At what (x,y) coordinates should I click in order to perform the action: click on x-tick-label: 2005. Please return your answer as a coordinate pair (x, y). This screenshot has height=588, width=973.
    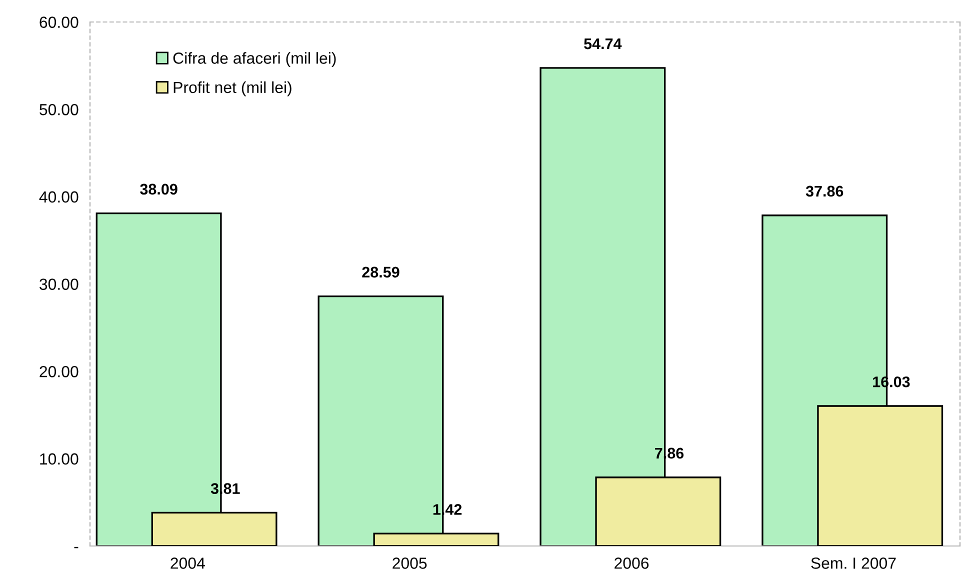
    Looking at the image, I should click on (409, 563).